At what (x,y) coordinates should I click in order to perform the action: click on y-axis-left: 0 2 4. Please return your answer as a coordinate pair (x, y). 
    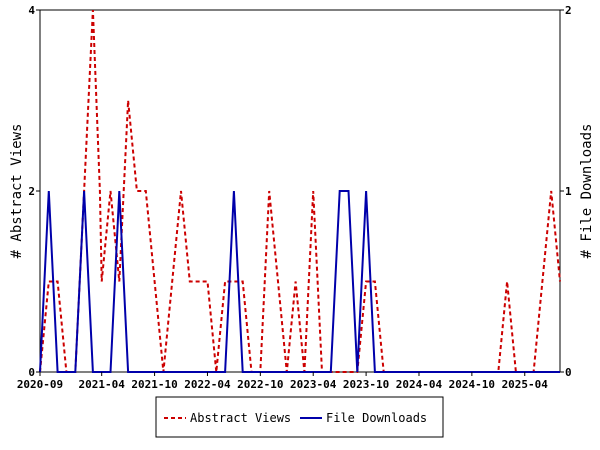
    Looking at the image, I should click on (34, 191).